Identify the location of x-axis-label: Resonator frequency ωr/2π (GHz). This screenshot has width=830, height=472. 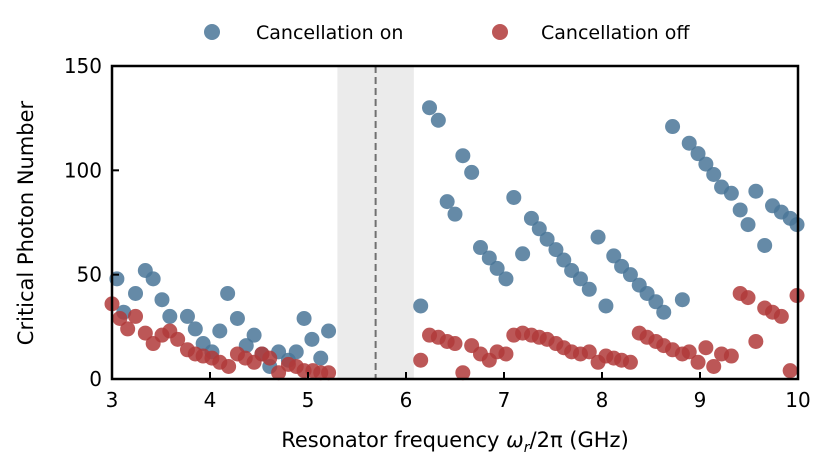
(455, 442).